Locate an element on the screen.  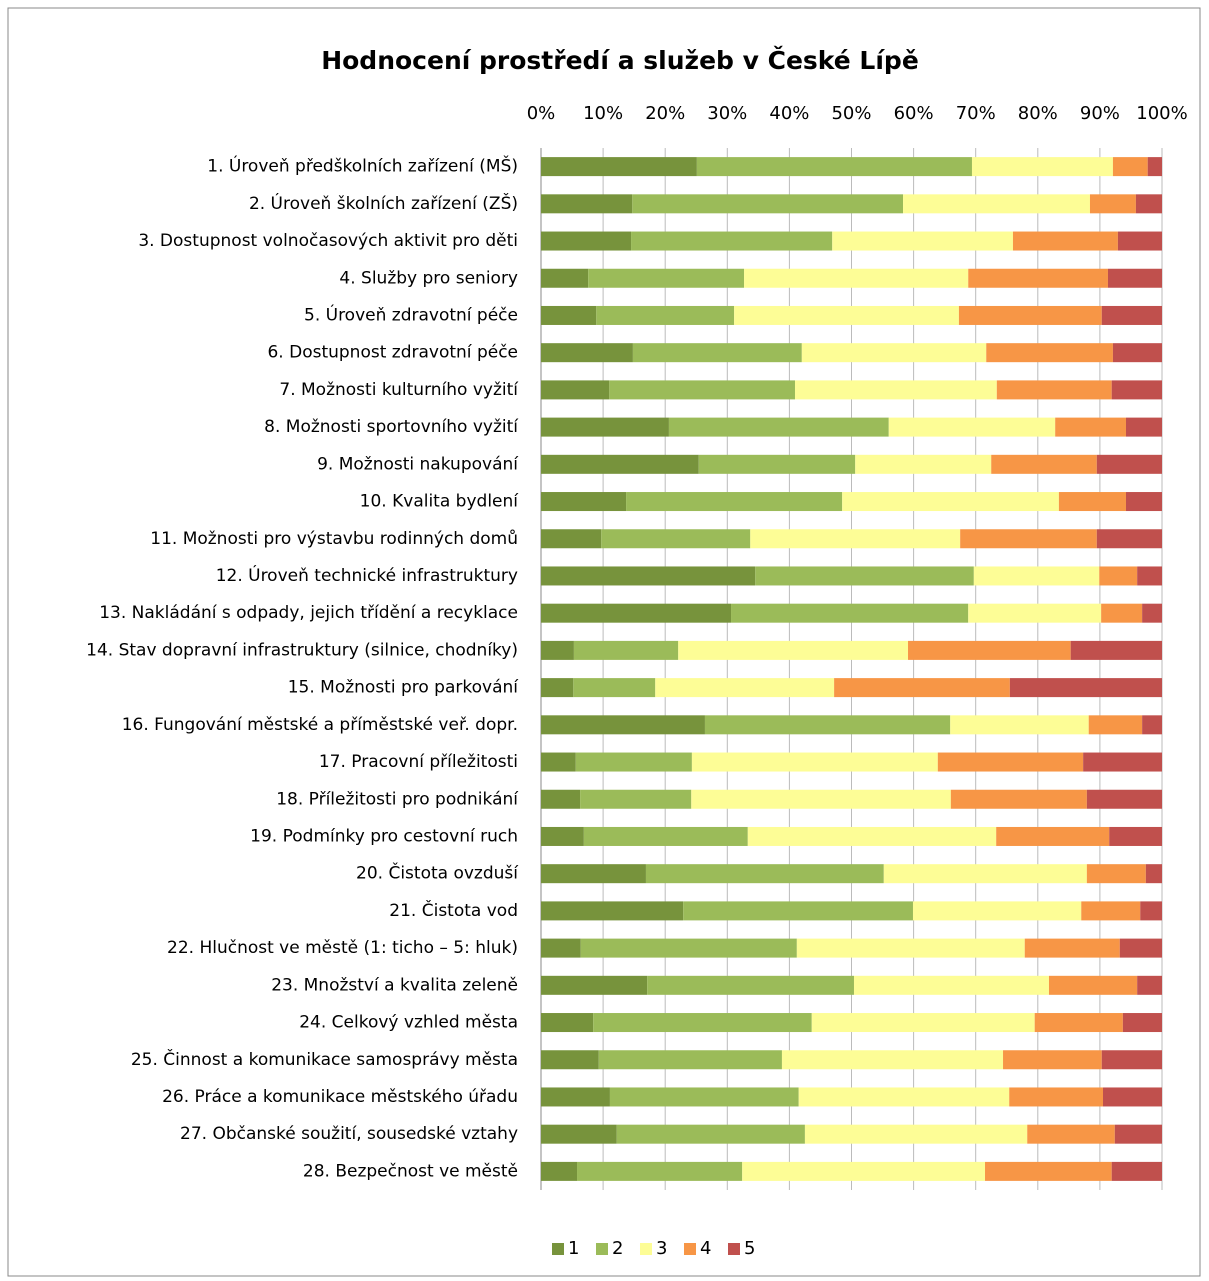
y-tick-label: 7. Možnosti kulturního vyžití is located at coordinates (399, 390).